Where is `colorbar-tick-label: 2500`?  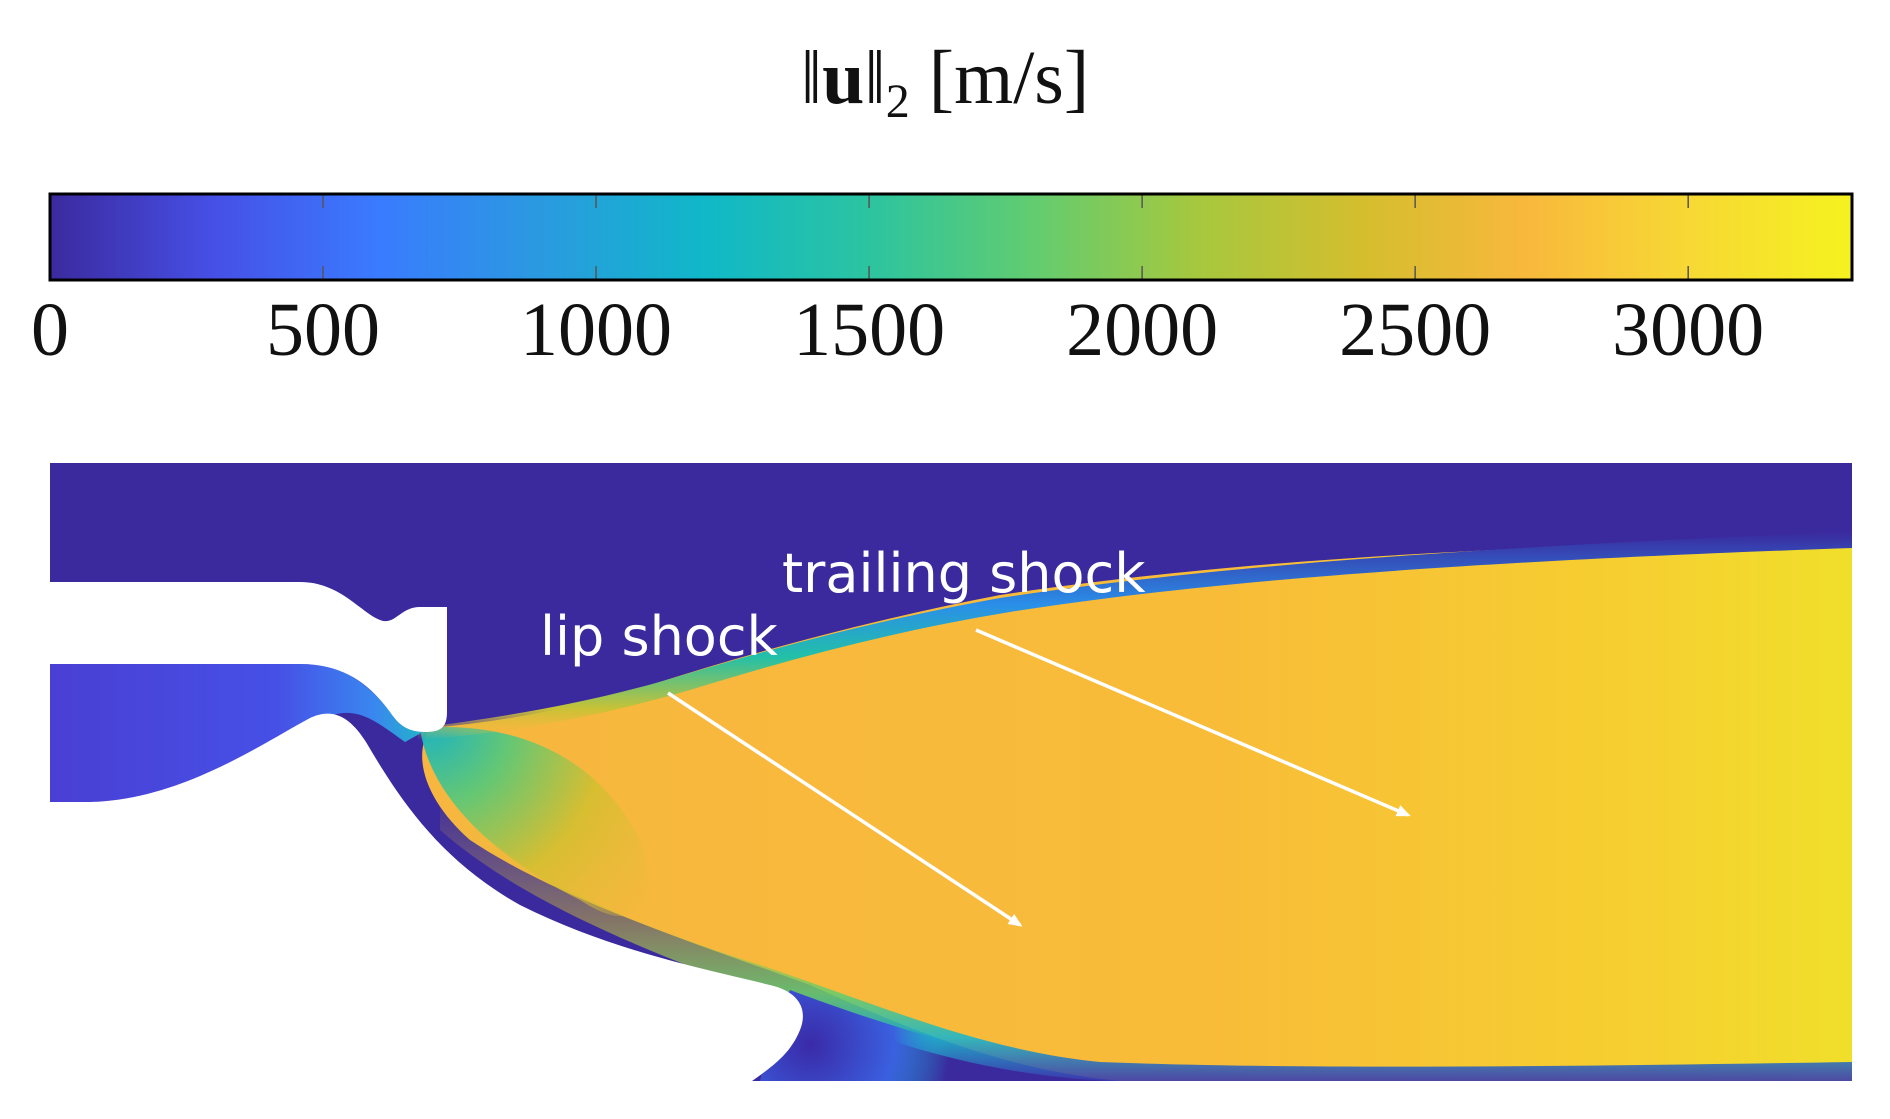
colorbar-tick-label: 2500 is located at coordinates (1415, 330).